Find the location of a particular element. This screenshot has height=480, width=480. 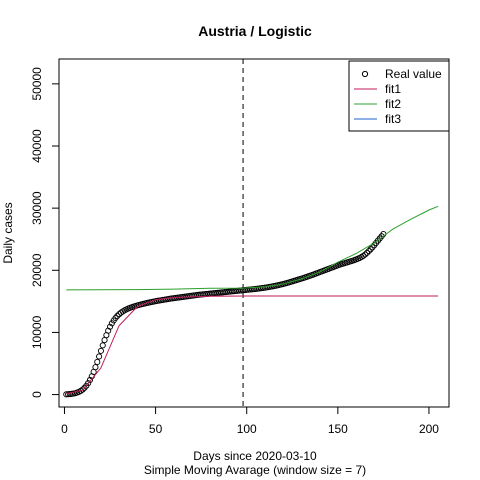

x-tick-label: 200 is located at coordinates (429, 429).